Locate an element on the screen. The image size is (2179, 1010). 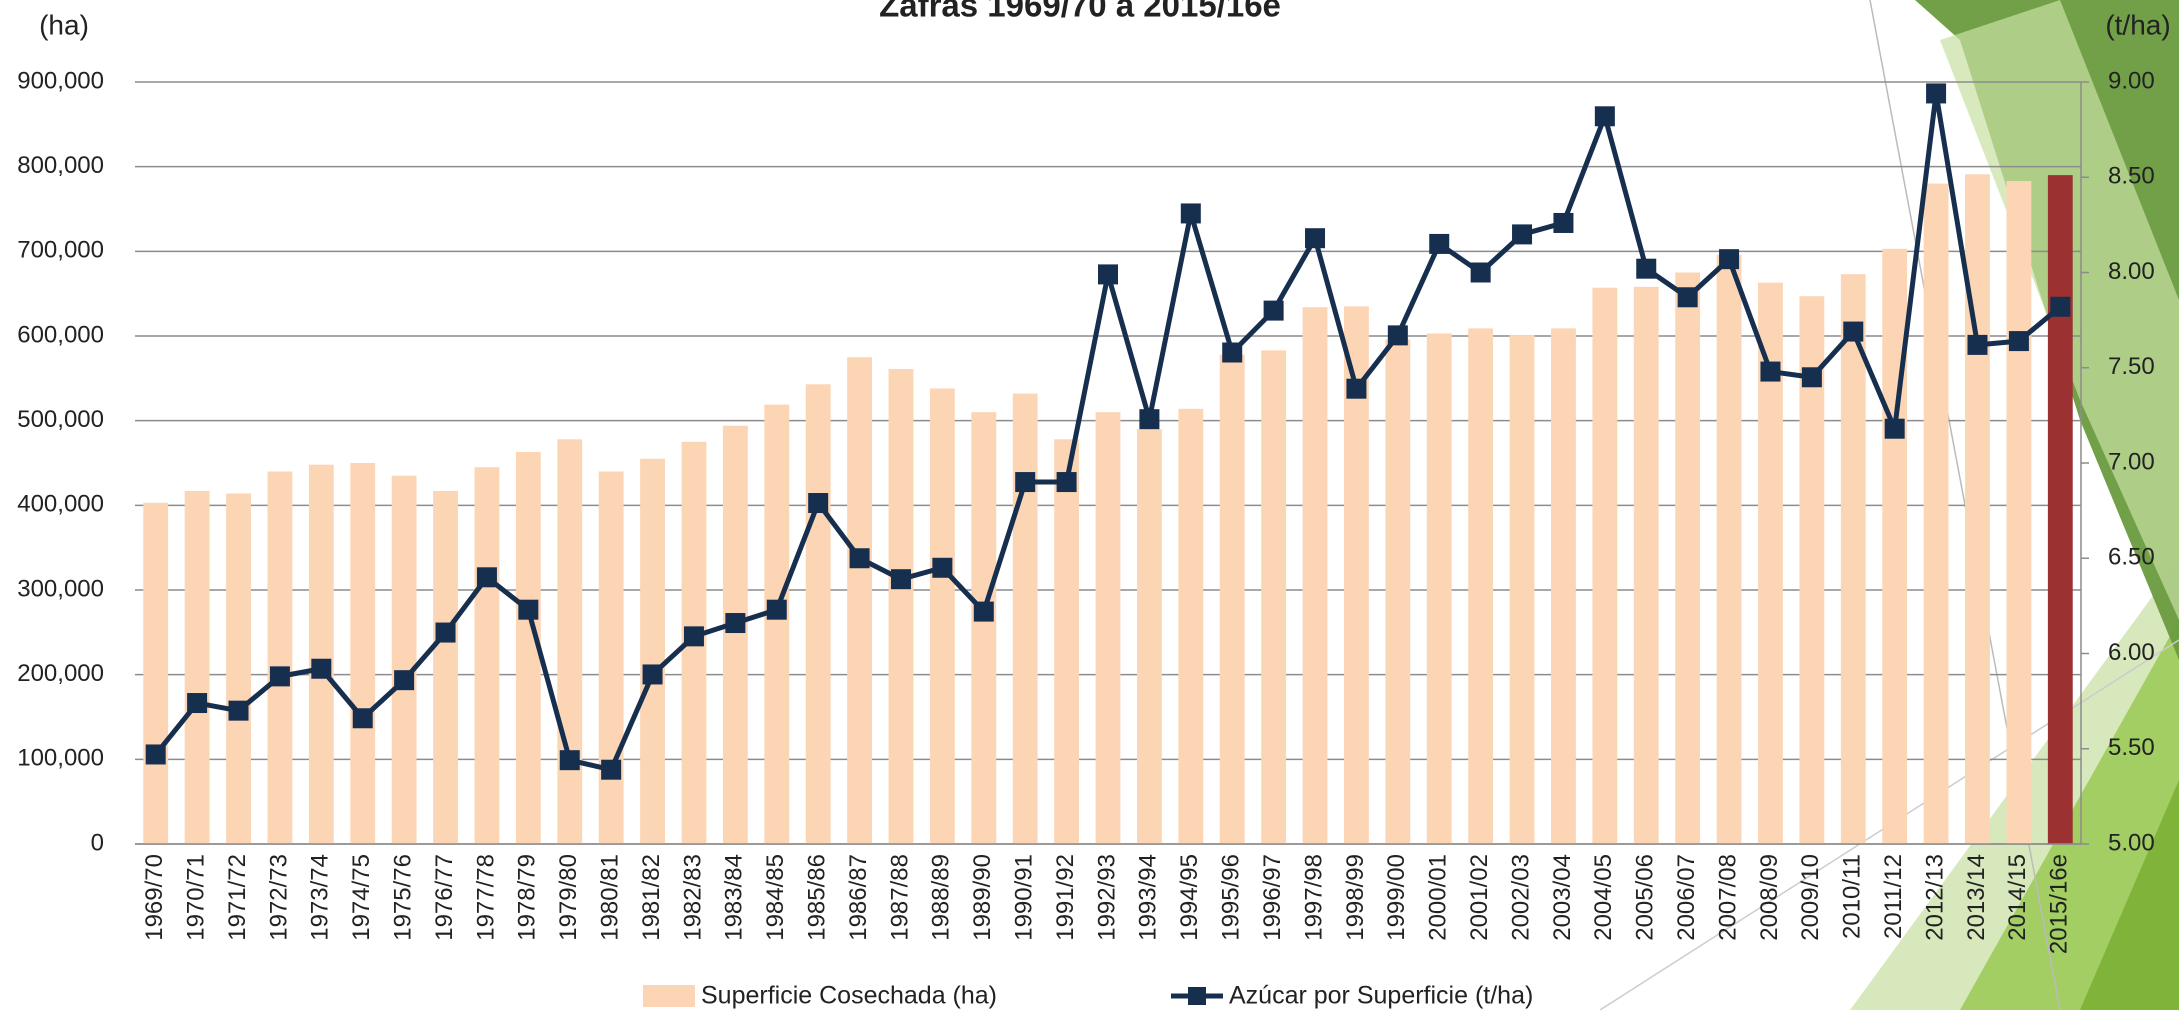
y2-tick-label: 7.50 is located at coordinates (2131, 366).